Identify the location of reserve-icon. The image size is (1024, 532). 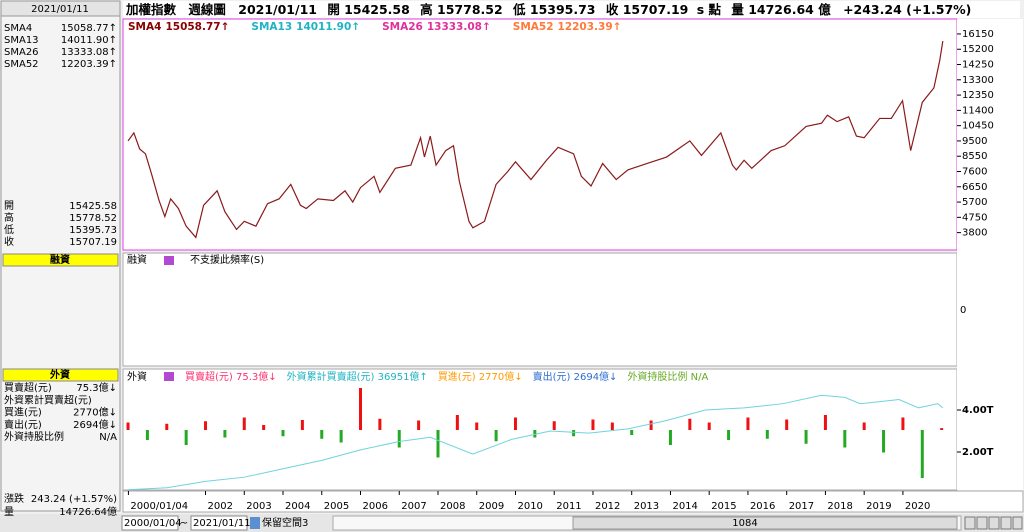
(255, 523).